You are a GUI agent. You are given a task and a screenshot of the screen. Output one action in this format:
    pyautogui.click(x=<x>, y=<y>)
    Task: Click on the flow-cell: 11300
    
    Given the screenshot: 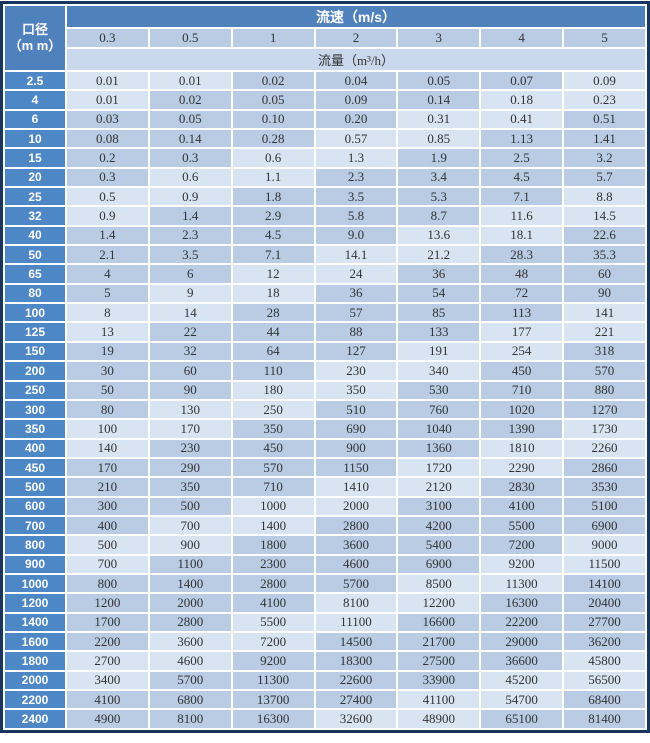 What is the action you would take?
    pyautogui.click(x=273, y=680)
    